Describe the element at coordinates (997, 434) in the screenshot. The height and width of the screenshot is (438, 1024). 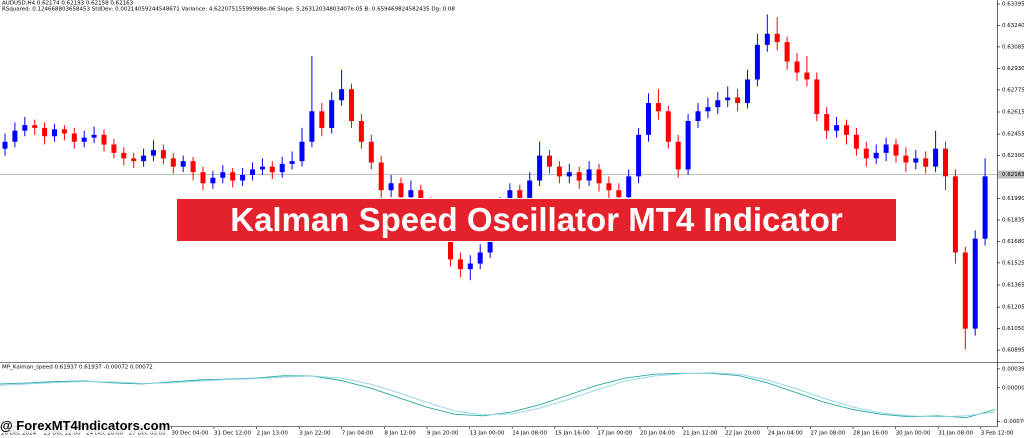
I see `x-tick-label: 3 Feb 12:00` at that location.